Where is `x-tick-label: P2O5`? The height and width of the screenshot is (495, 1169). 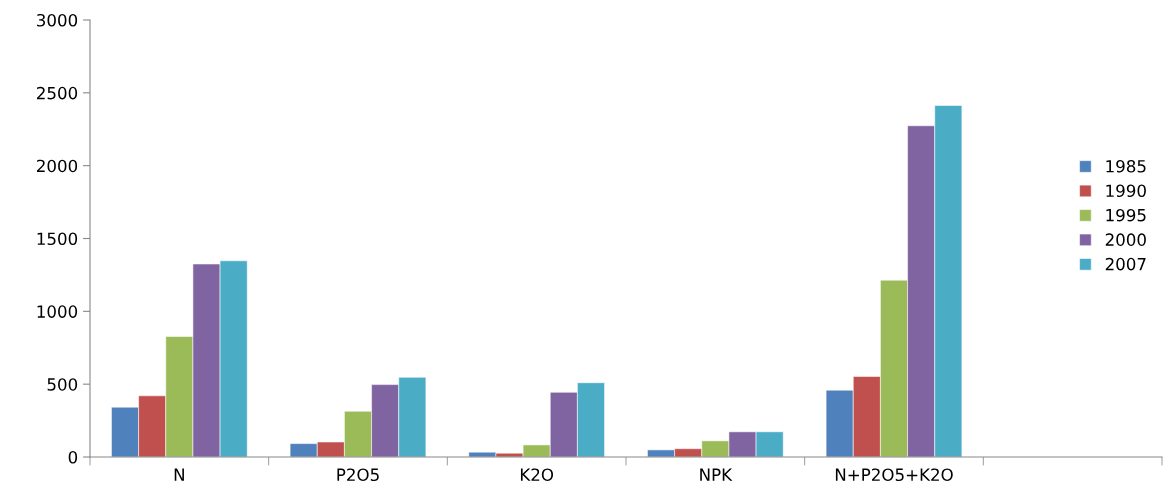 x-tick-label: P2O5 is located at coordinates (358, 475).